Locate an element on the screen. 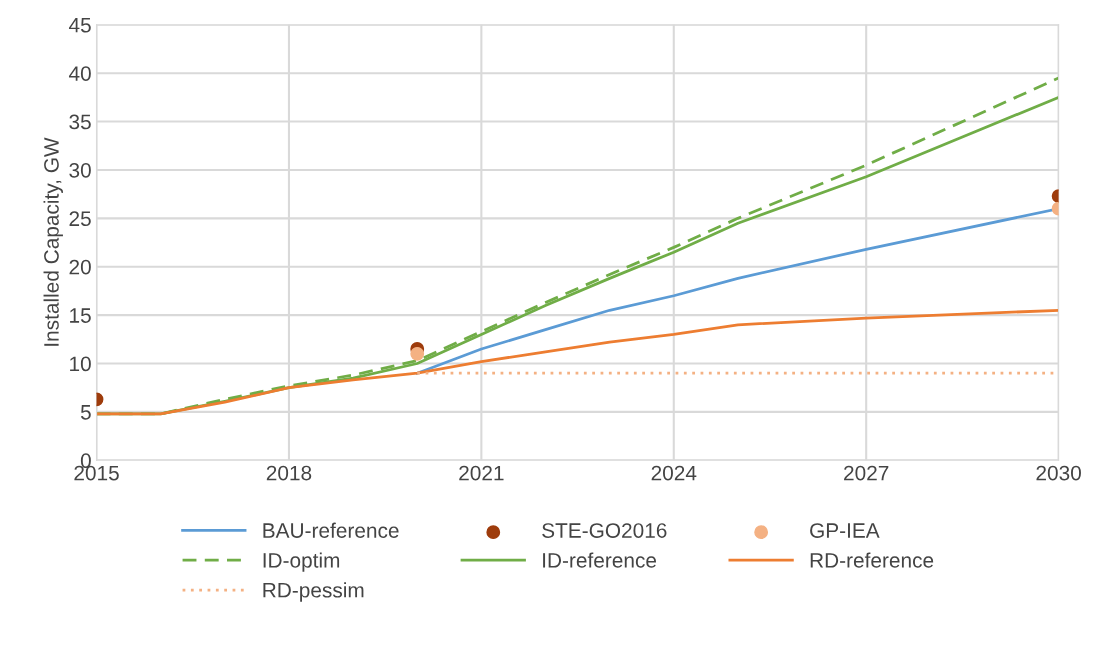 The width and height of the screenshot is (1097, 670). x-tick-label: 2024 is located at coordinates (674, 473).